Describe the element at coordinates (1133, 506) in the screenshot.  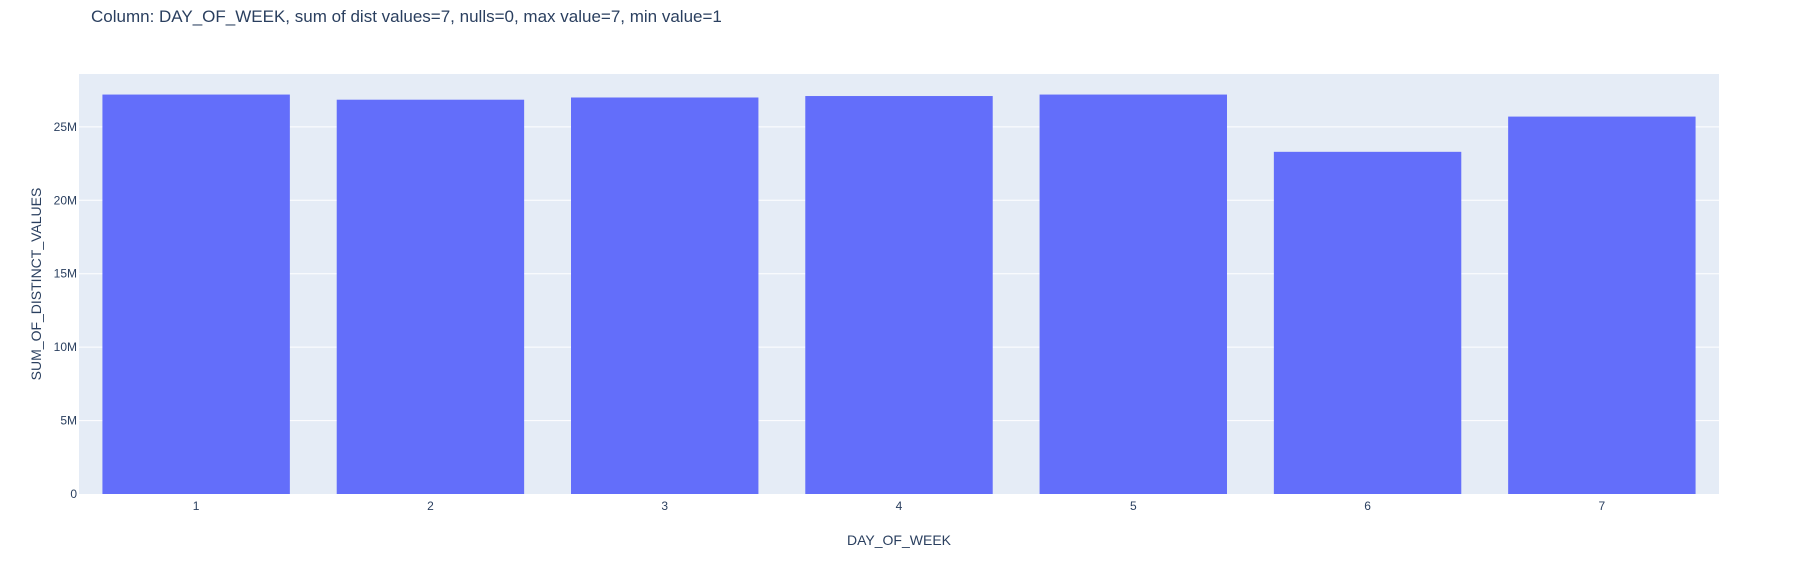
I see `x-tick-label: 5` at that location.